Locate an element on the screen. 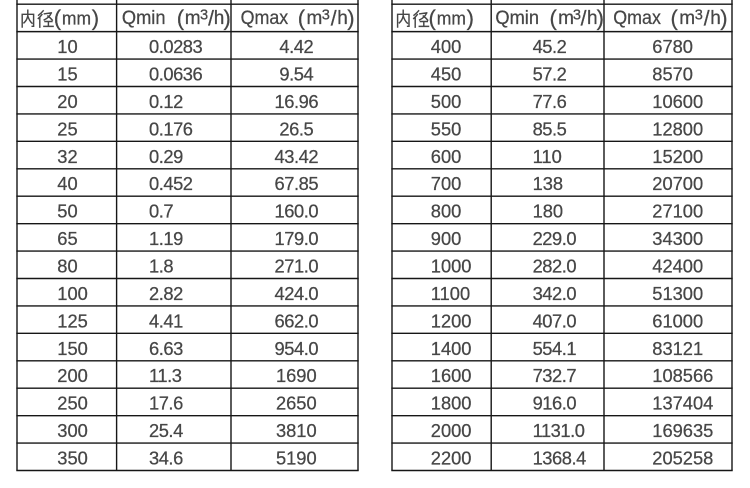 This screenshot has width=750, height=488. svg-text: 205258 is located at coordinates (682, 457).